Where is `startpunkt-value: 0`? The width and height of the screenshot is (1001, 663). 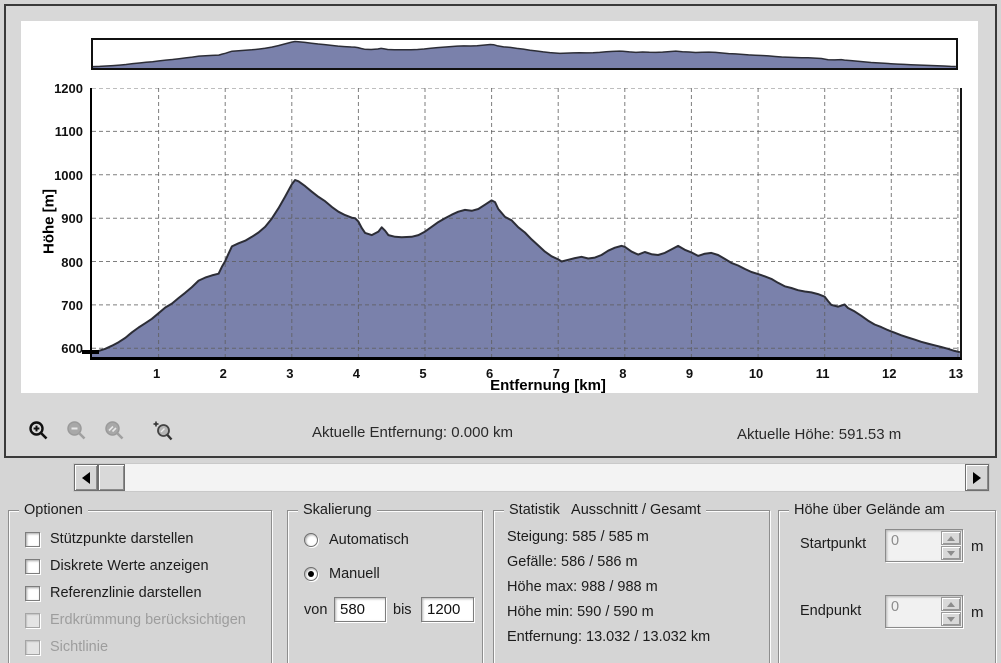 startpunkt-value: 0 is located at coordinates (895, 541).